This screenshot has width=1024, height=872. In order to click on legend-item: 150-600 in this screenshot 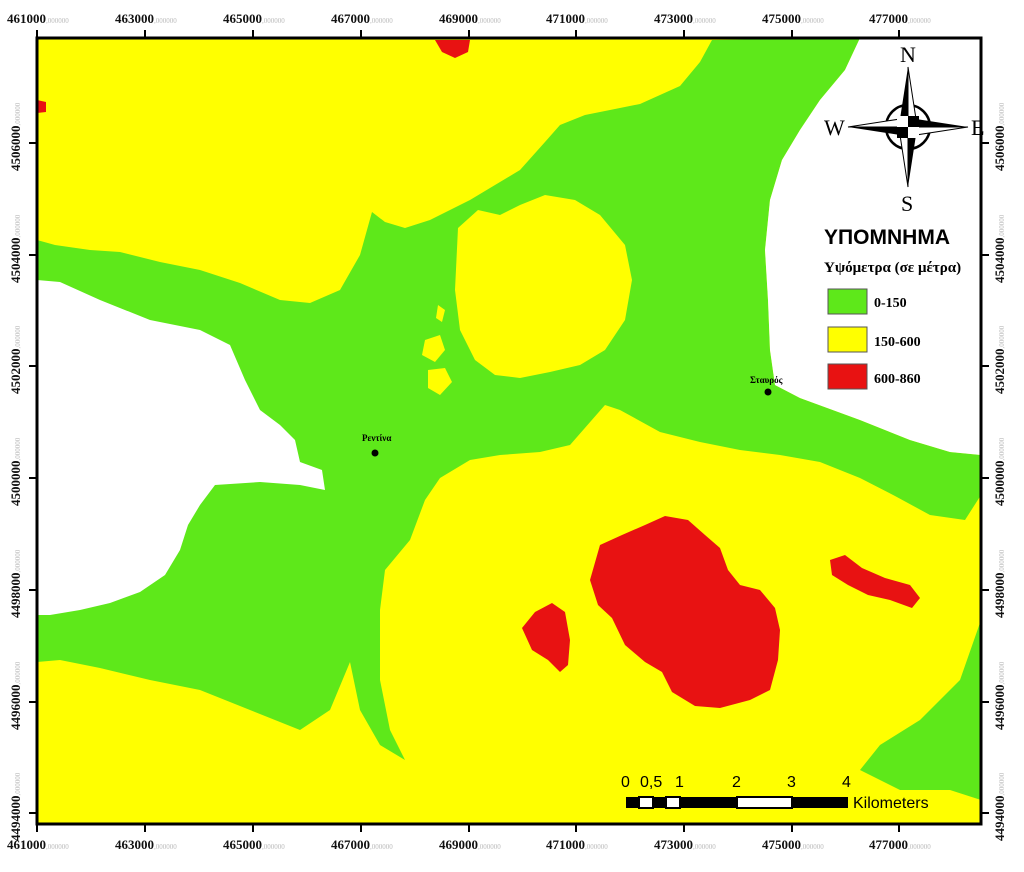, I will do `click(874, 339)`.